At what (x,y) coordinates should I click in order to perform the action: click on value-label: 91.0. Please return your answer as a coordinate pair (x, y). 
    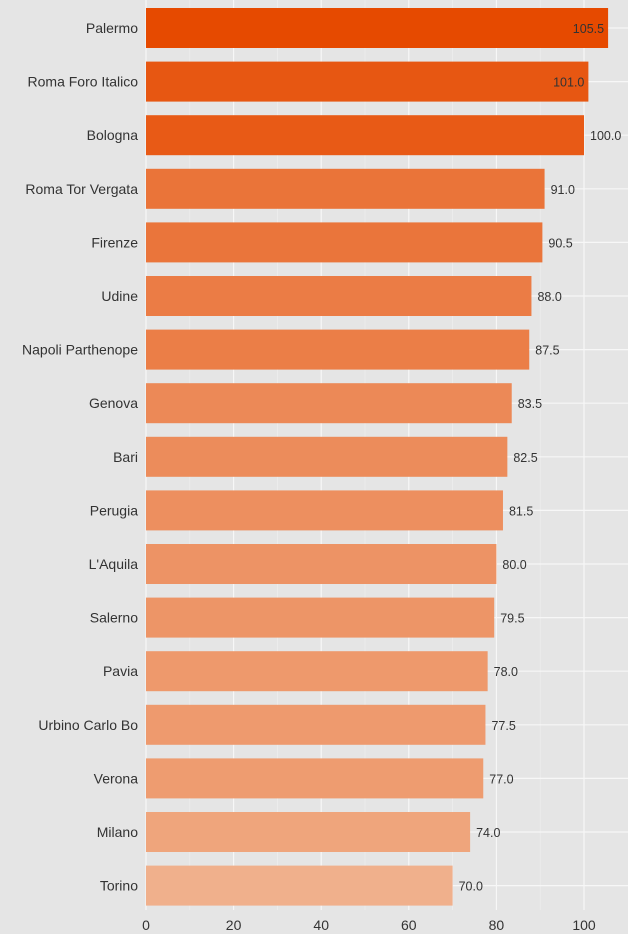
    Looking at the image, I should click on (563, 190).